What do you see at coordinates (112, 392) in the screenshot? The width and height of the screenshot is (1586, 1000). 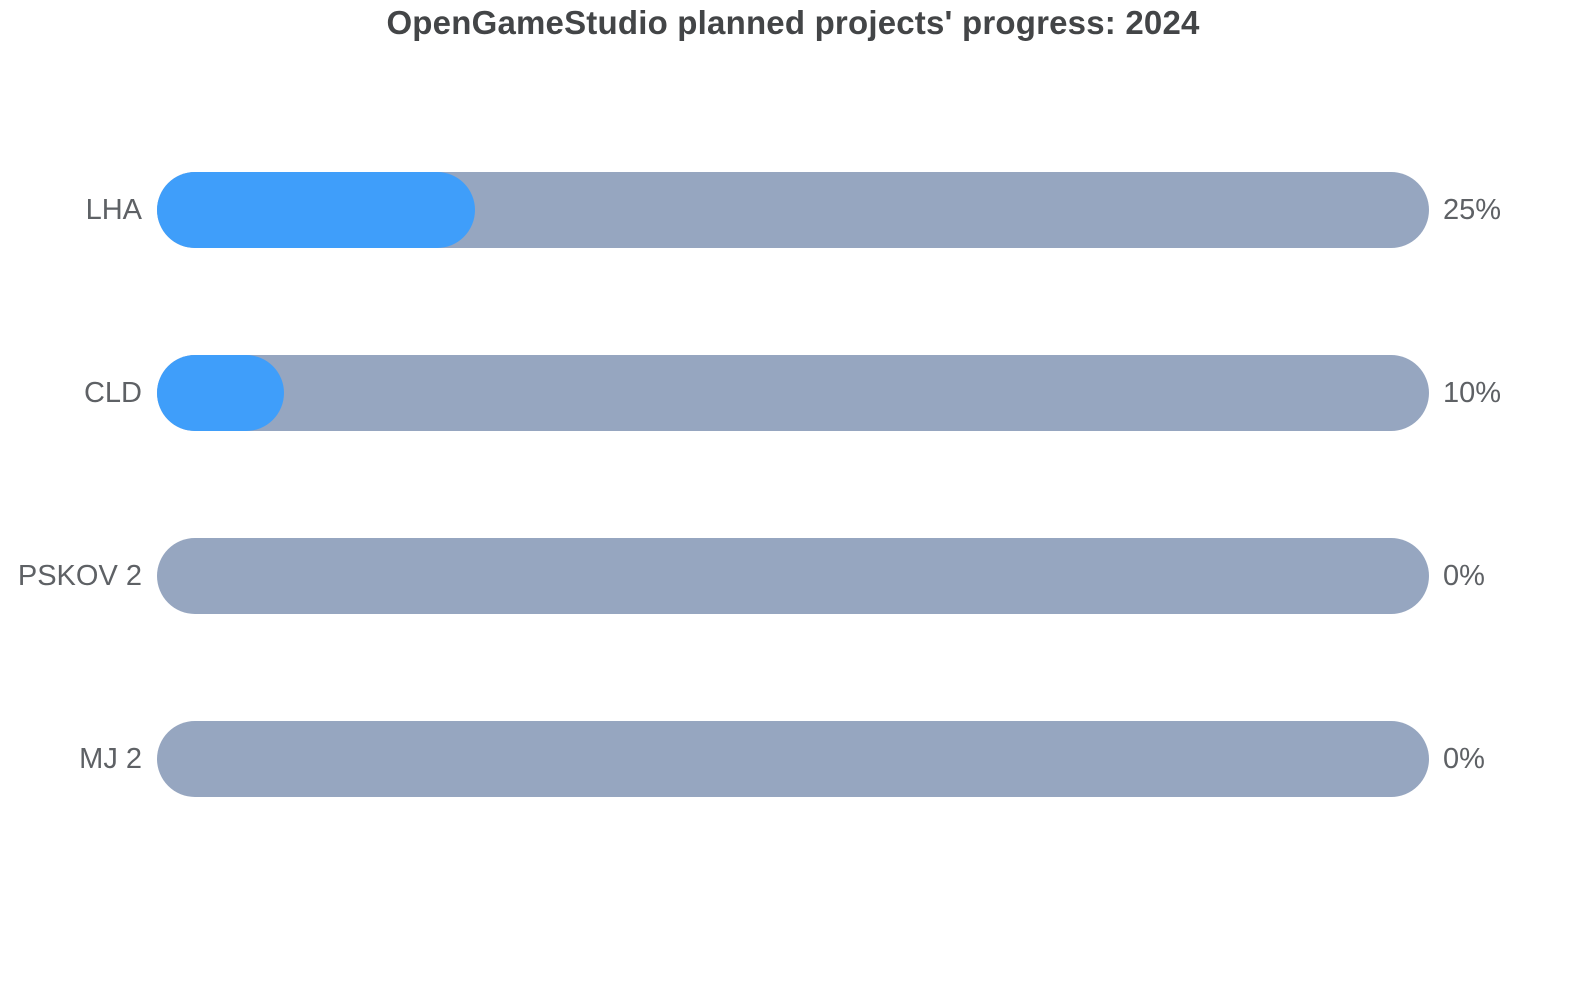 I see `project-label: CLD` at bounding box center [112, 392].